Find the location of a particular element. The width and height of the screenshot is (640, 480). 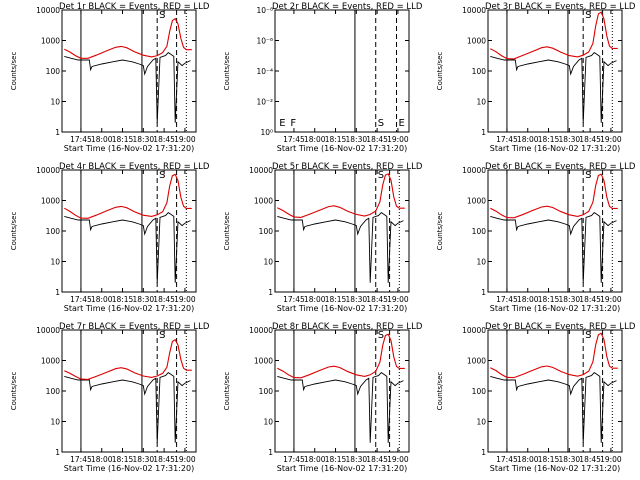

event-marker-label: E is located at coordinates (402, 123).